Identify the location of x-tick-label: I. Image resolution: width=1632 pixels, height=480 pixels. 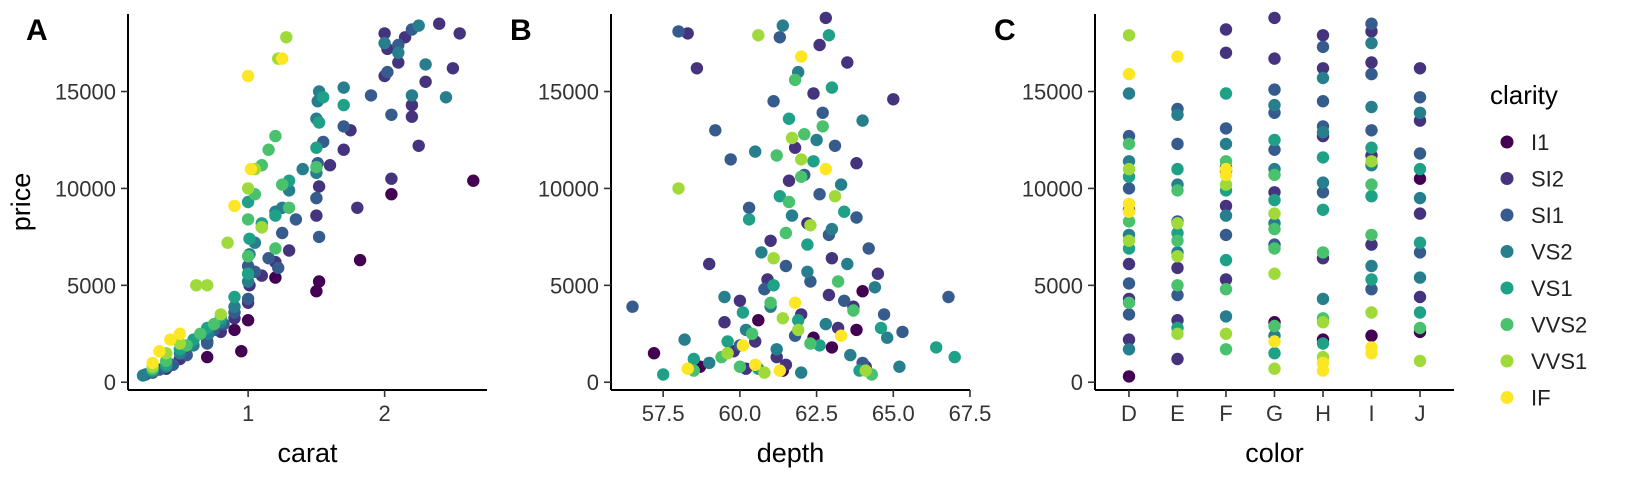
(1371, 413).